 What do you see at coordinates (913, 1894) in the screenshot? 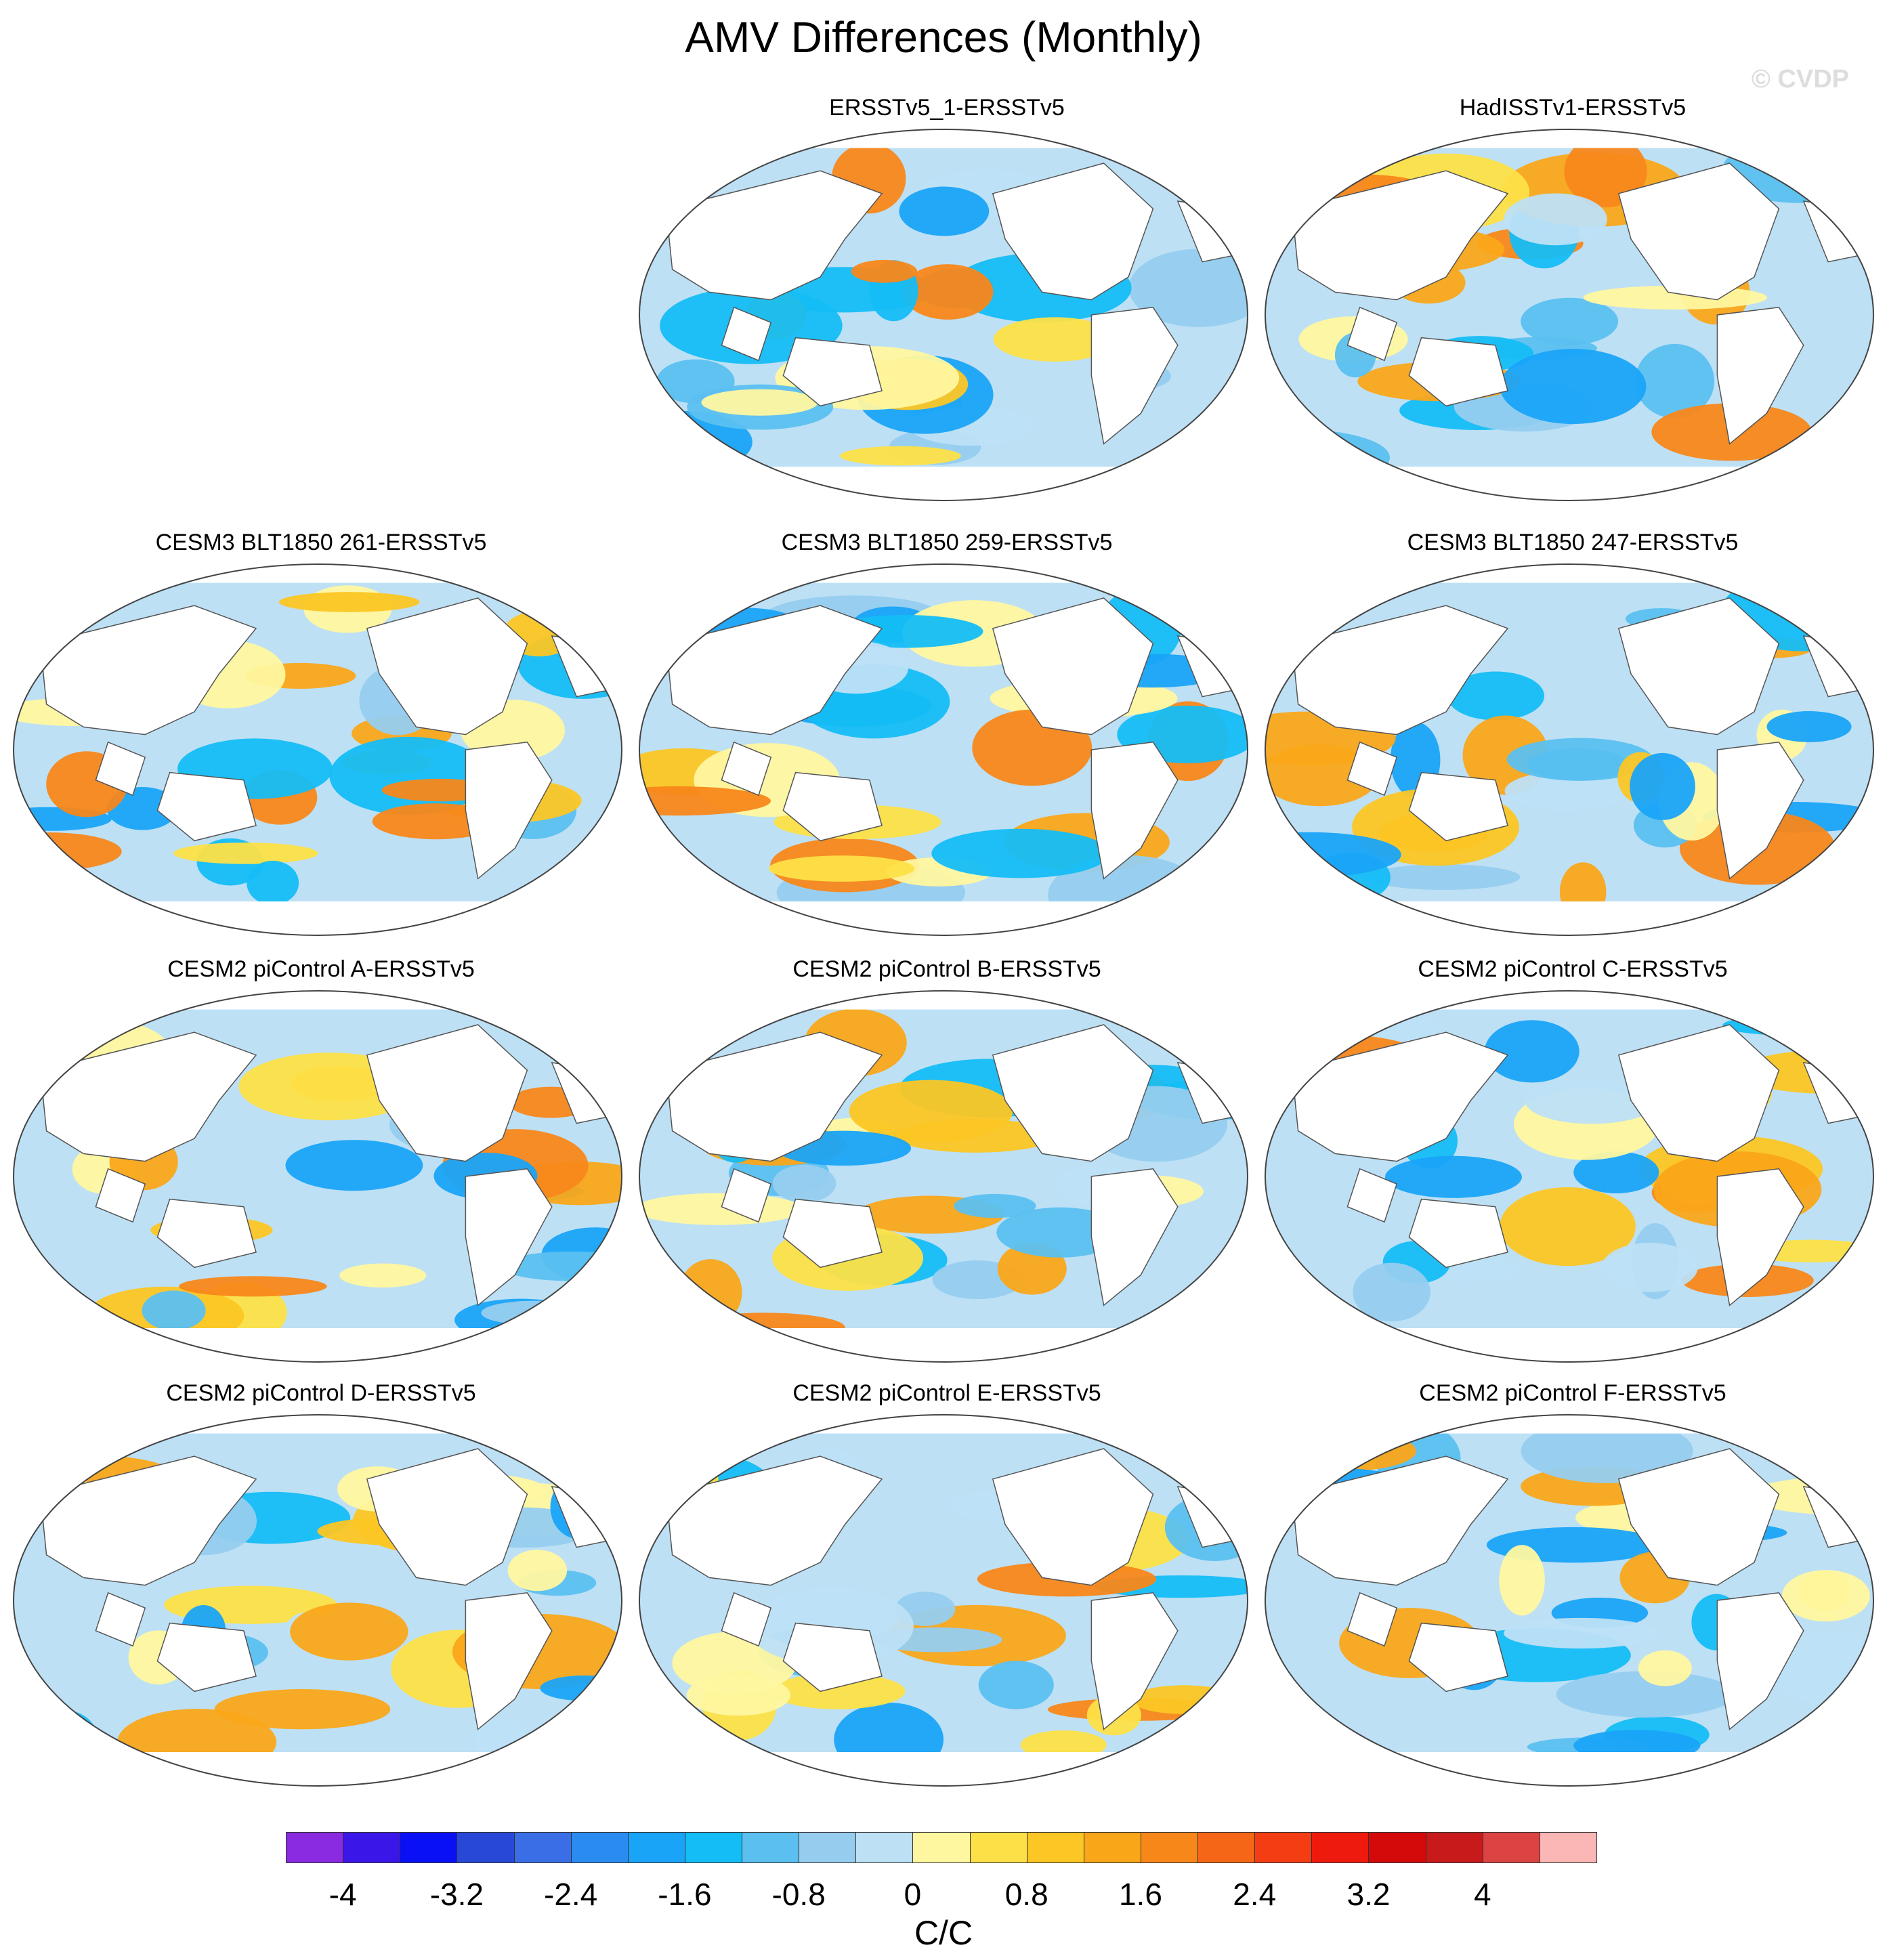
I see `colorbar-tick-label: 0` at bounding box center [913, 1894].